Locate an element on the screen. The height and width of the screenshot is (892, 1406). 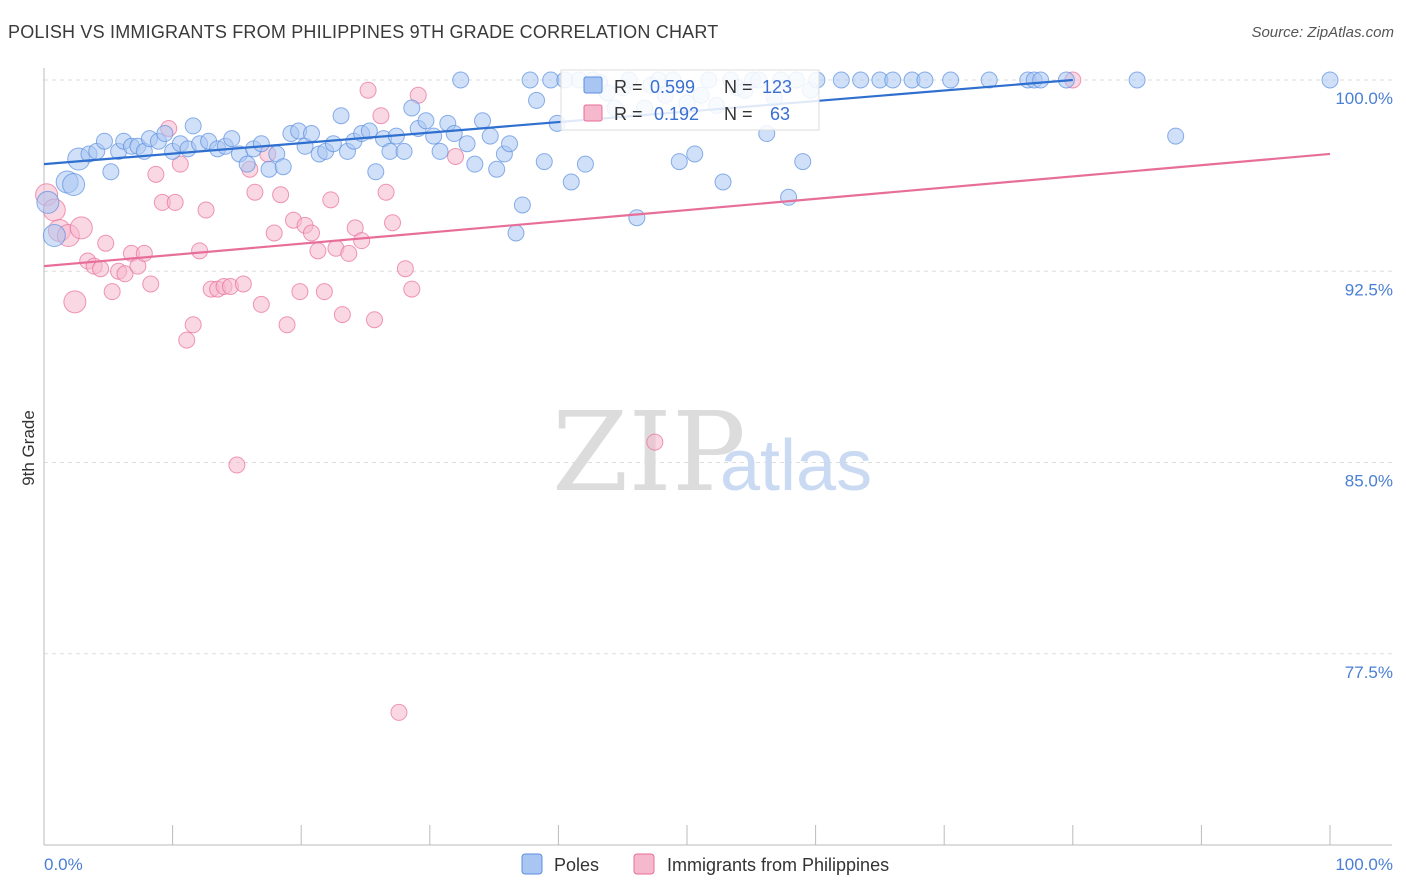
bottom-legend: Poles Immigrants from Philippines is located at coordinates (705, 864).